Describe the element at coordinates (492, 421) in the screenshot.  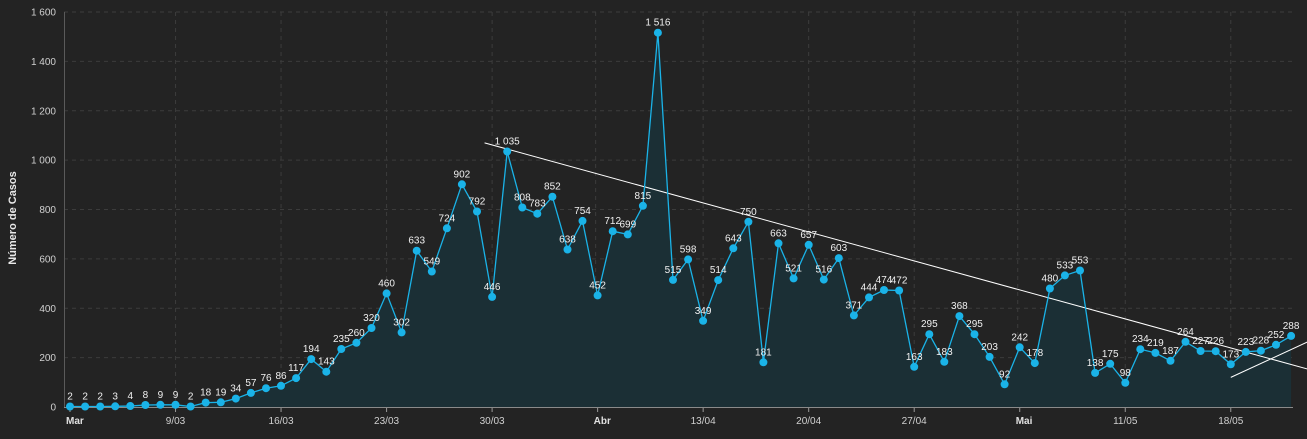
I see `x-tick-label: 30/03` at that location.